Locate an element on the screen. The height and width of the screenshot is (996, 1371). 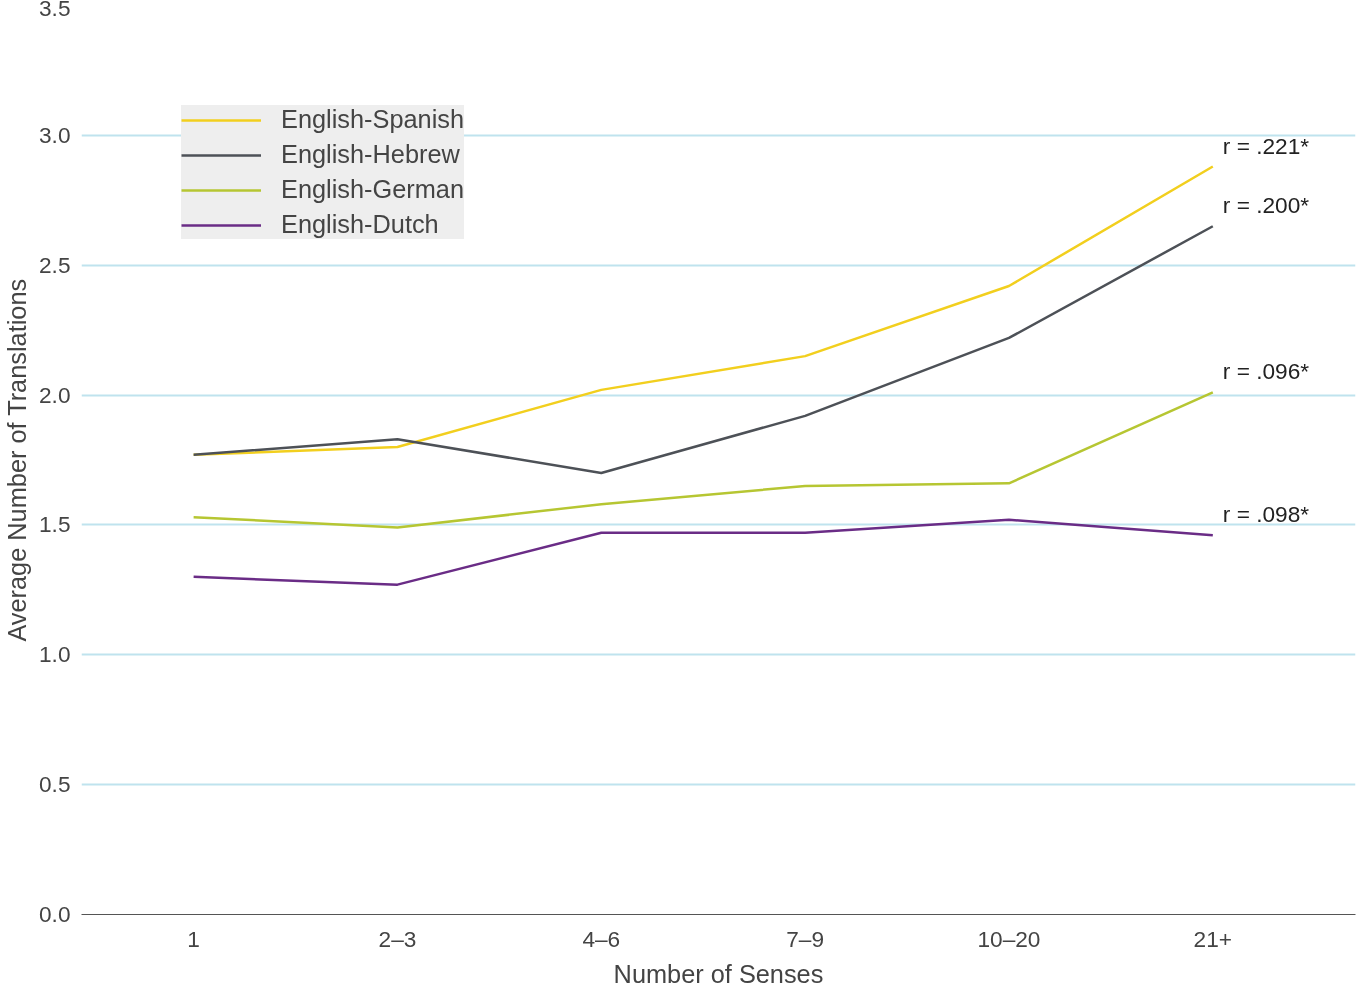
y-tick-label: 3.5 is located at coordinates (55, 10).